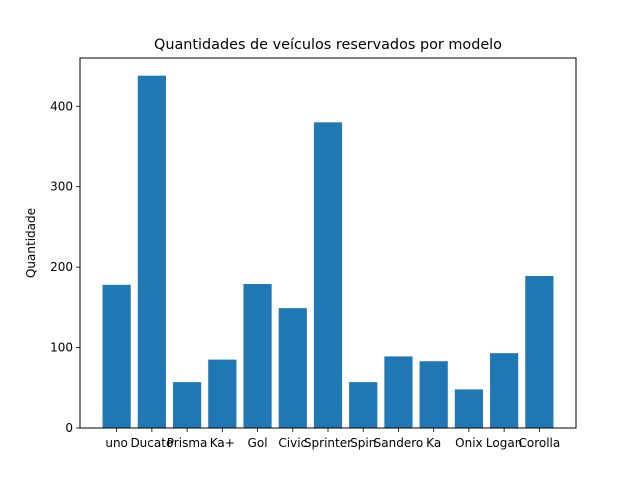  What do you see at coordinates (539, 443) in the screenshot?
I see `x-tick-label: Corolla` at bounding box center [539, 443].